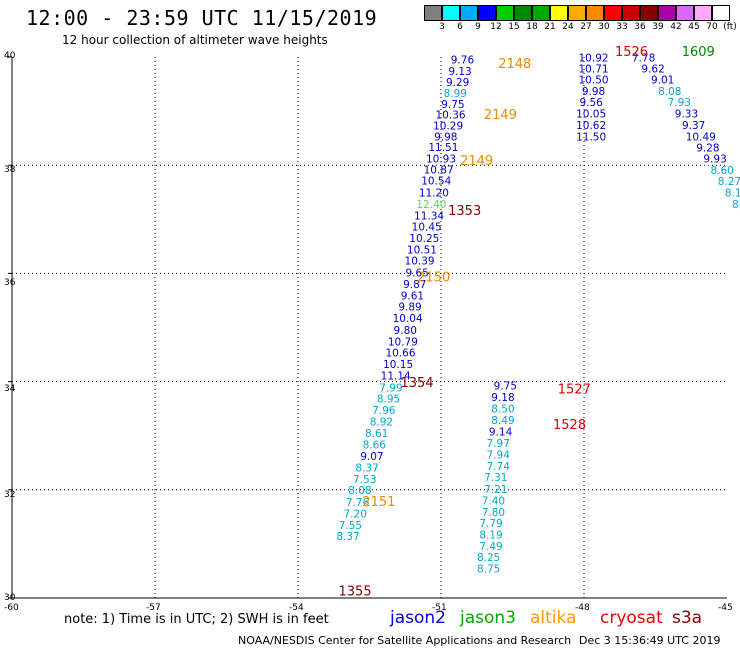 This screenshot has width=740, height=650. Describe the element at coordinates (640, 27) in the screenshot. I see `legend-label: 36` at that location.